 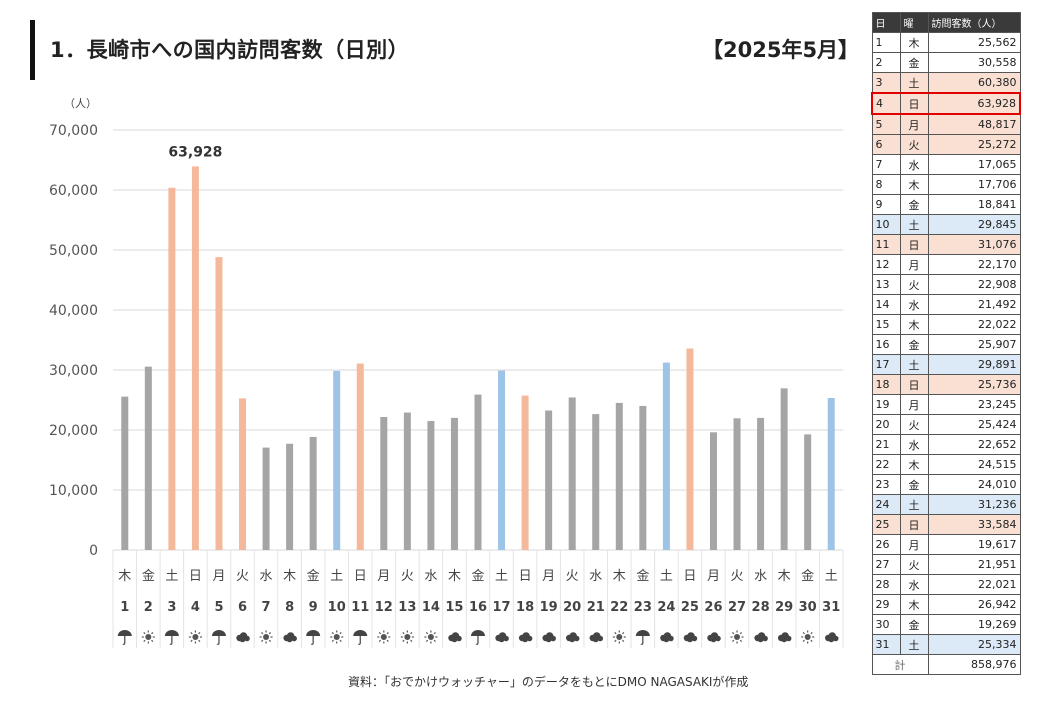 What do you see at coordinates (914, 144) in the screenshot?
I see `table-cell-weekday: 火` at bounding box center [914, 144].